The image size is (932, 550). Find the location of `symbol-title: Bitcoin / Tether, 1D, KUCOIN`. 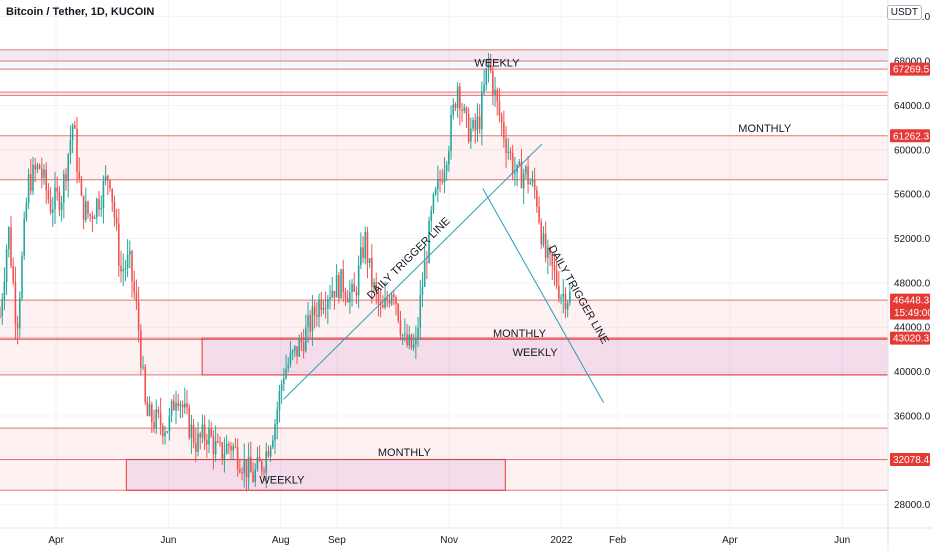

symbol-title: Bitcoin / Tether, 1D, KUCOIN is located at coordinates (80, 12).